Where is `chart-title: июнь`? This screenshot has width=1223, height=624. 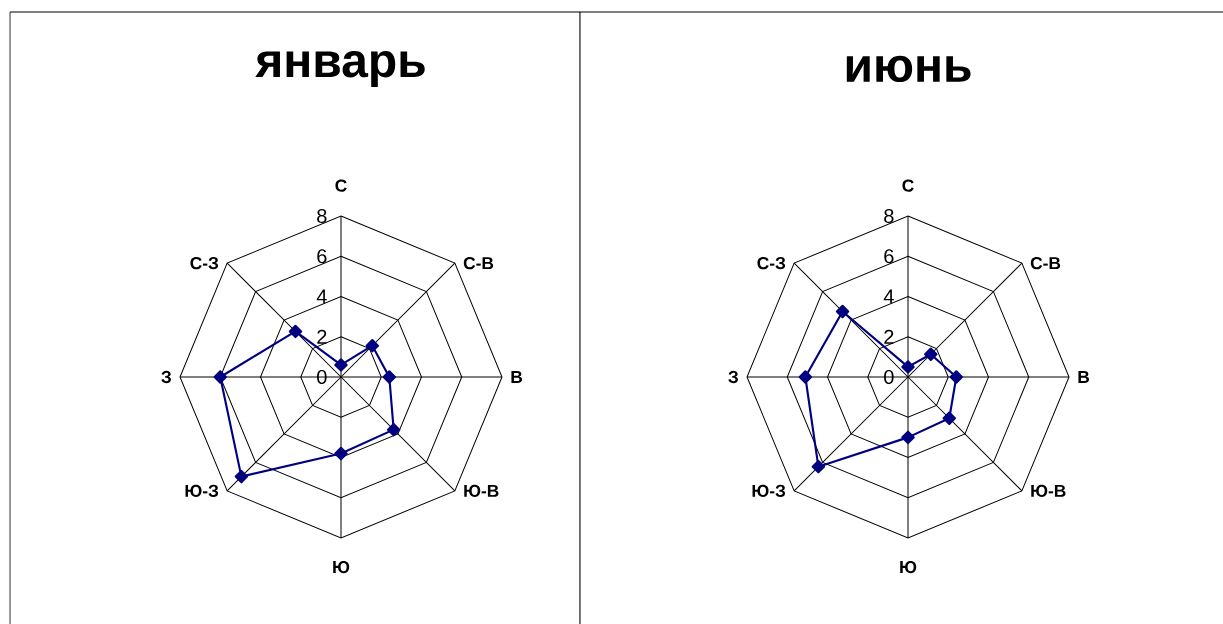 chart-title: июнь is located at coordinates (908, 69).